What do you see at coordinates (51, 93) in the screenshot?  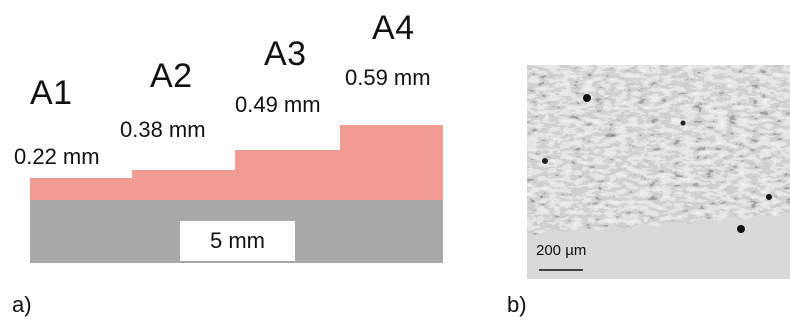 I see `step-a1-name: A1` at bounding box center [51, 93].